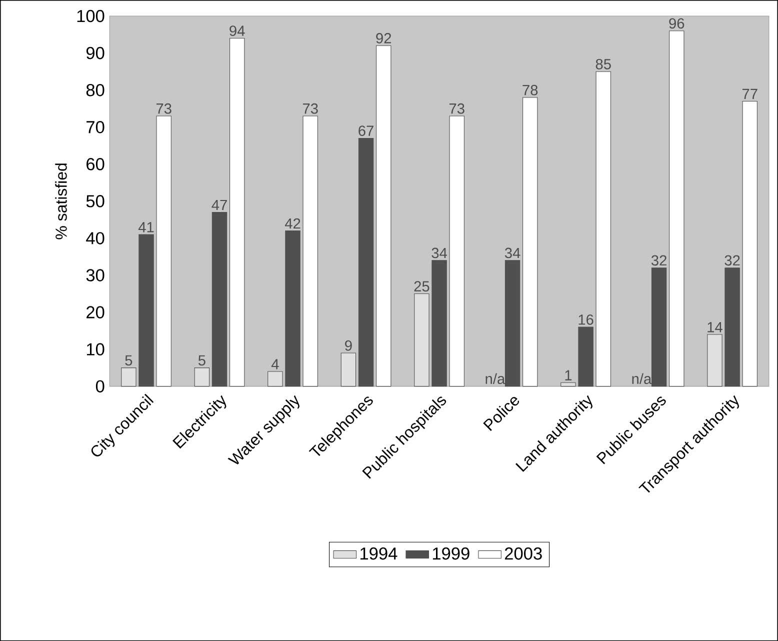 This screenshot has width=778, height=641. What do you see at coordinates (379, 553) in the screenshot?
I see `legend-label: 1994` at bounding box center [379, 553].